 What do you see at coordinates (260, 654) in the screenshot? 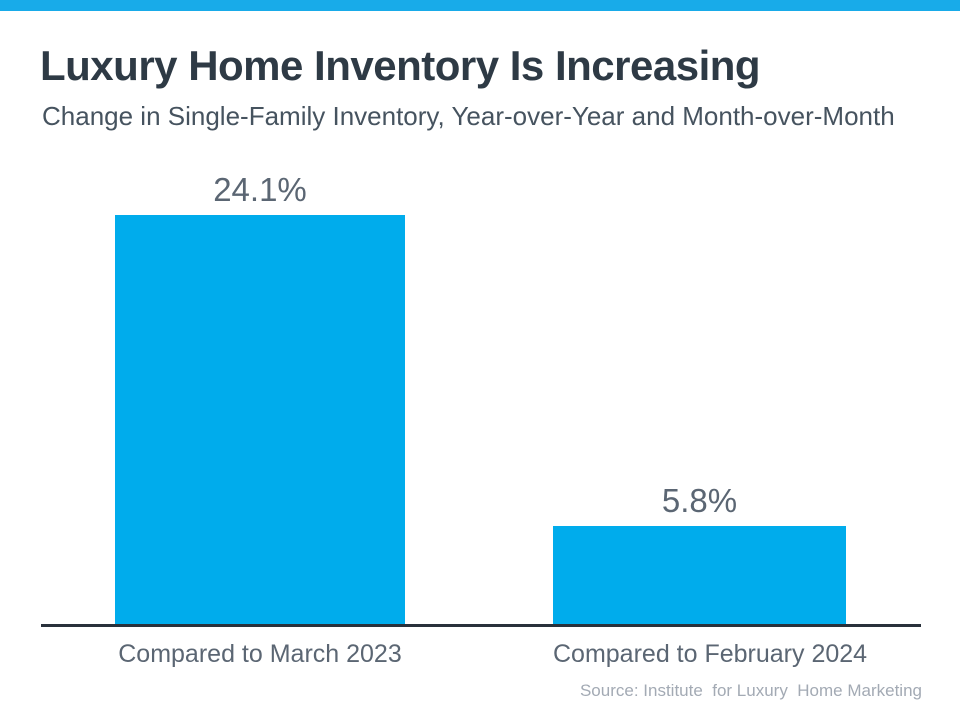
I see `x-axis-label-march-2023: Compared to March 2023` at bounding box center [260, 654].